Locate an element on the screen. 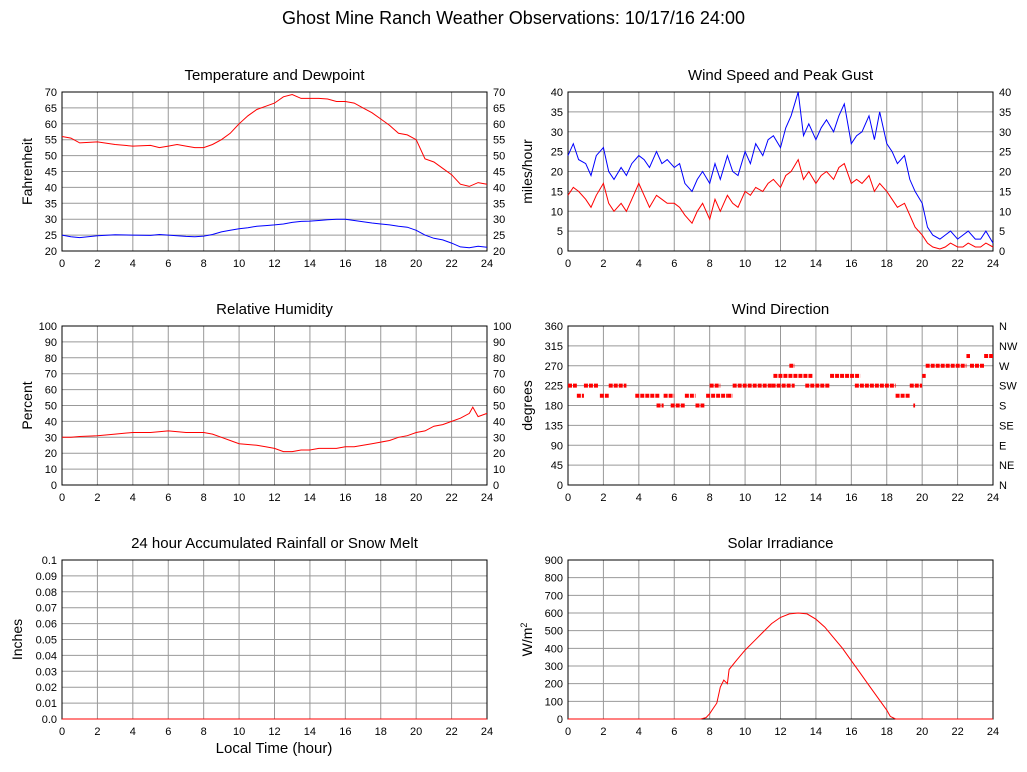 The width and height of the screenshot is (1027, 772). winddir-right-tick-label: E is located at coordinates (1002, 446).